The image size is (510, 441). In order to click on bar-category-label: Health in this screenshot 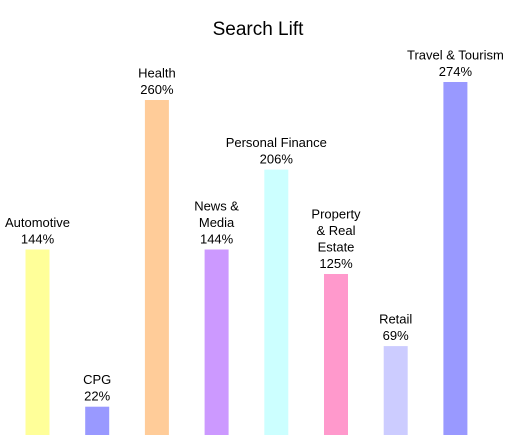, I will do `click(157, 73)`.